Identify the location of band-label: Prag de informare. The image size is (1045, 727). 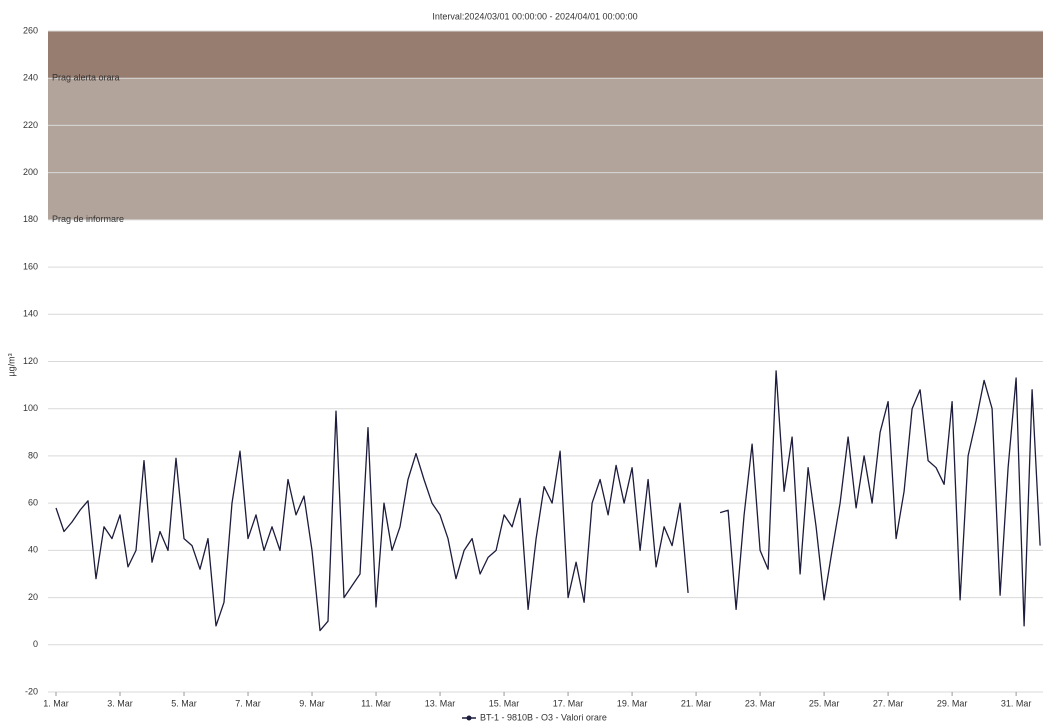
(88, 219).